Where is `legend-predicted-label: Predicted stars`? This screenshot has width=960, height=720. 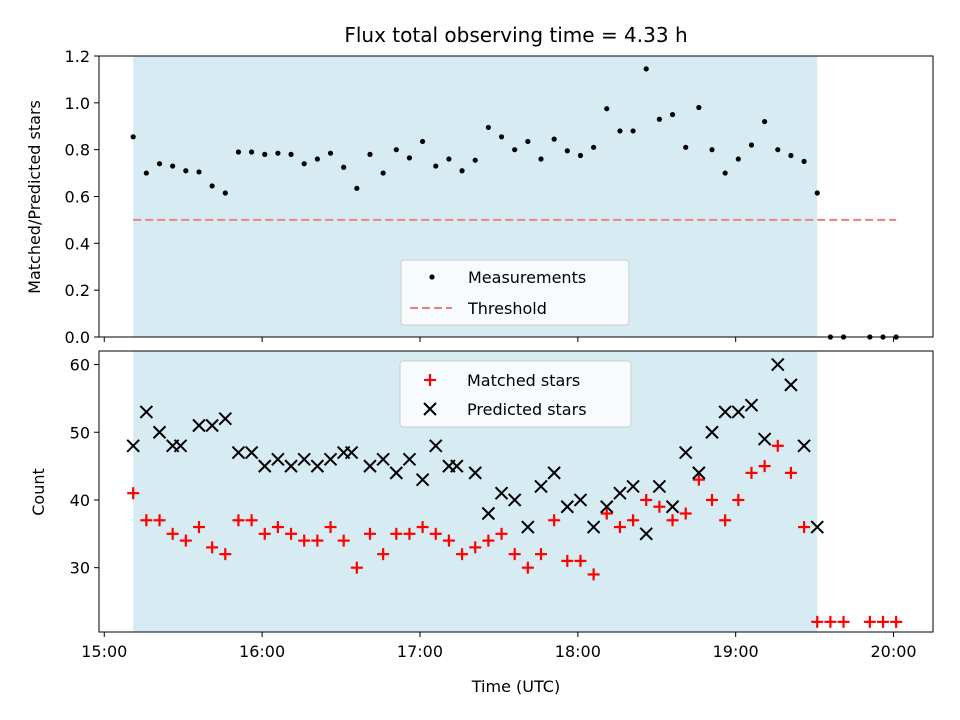
legend-predicted-label: Predicted stars is located at coordinates (527, 409).